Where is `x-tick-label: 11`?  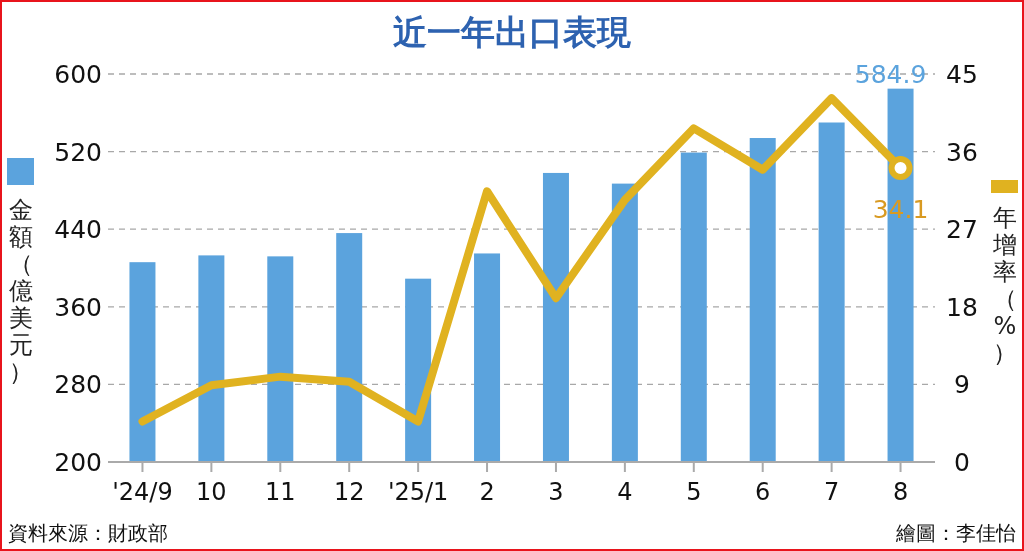
x-tick-label: 11 is located at coordinates (280, 492).